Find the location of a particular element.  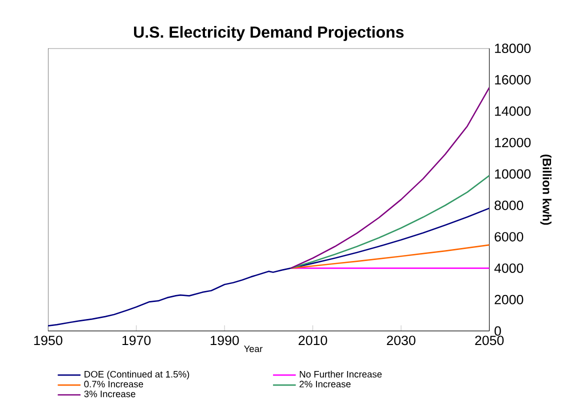

y-tick-label: 16000 is located at coordinates (513, 79).